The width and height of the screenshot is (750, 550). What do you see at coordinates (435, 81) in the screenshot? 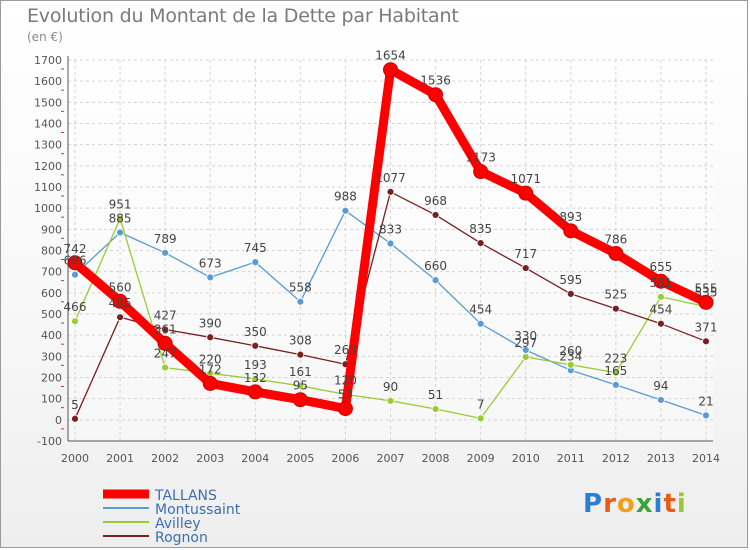
I see `data-label: 1536` at bounding box center [435, 81].